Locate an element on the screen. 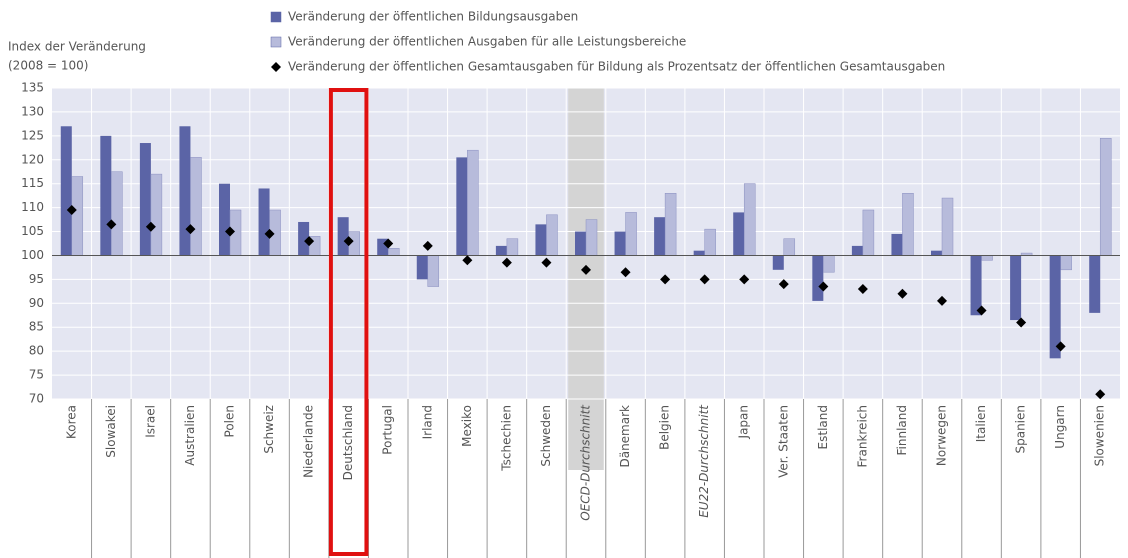 Image resolution: width=1128 pixels, height=558 pixels. y-tick-label: 80 is located at coordinates (36, 351).